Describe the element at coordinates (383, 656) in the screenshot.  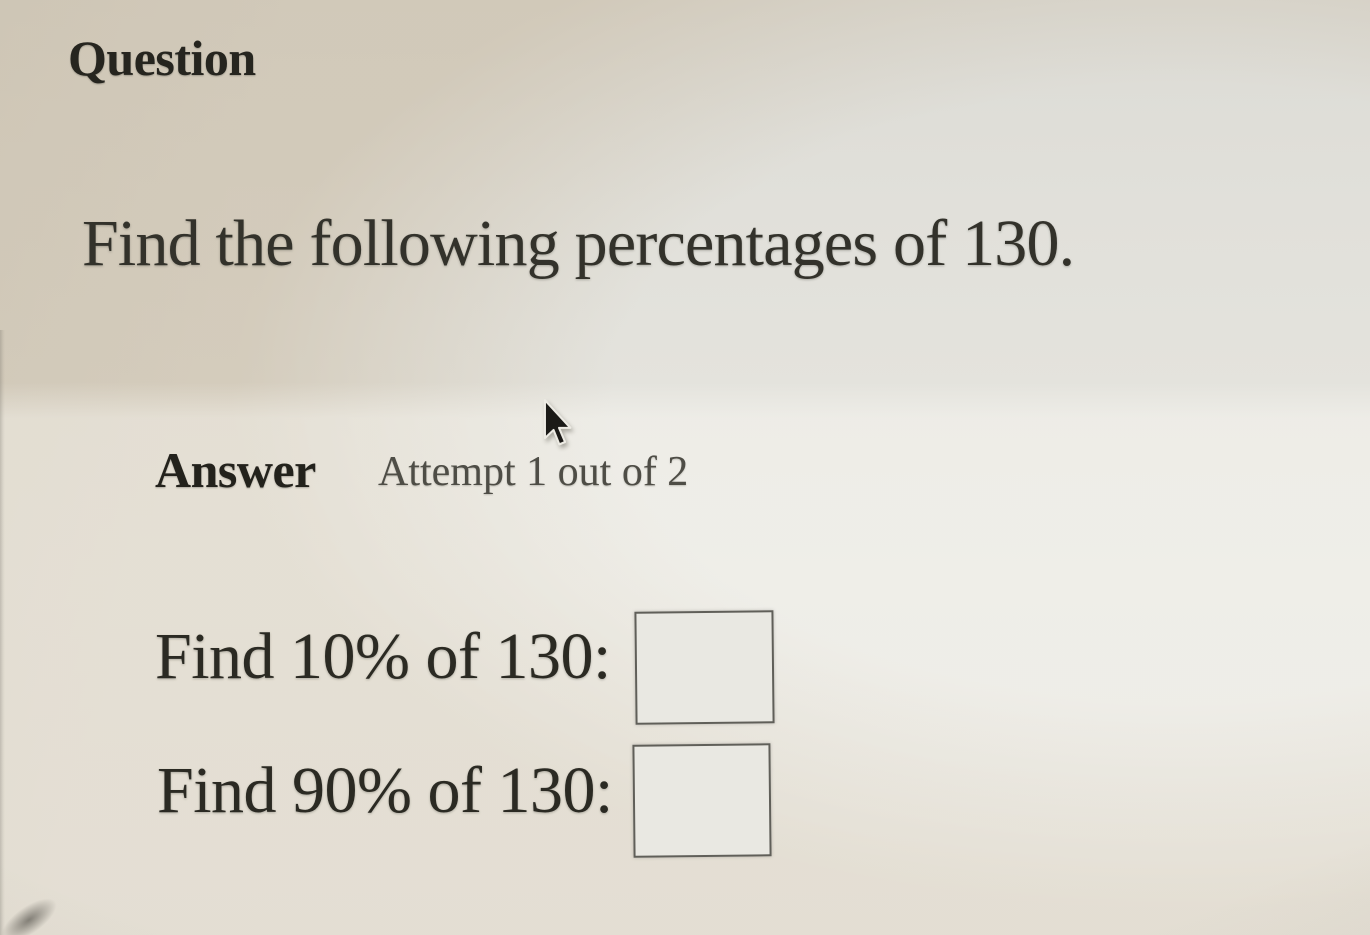
I see `find-10-percent-label: Find 10% of 130:` at that location.